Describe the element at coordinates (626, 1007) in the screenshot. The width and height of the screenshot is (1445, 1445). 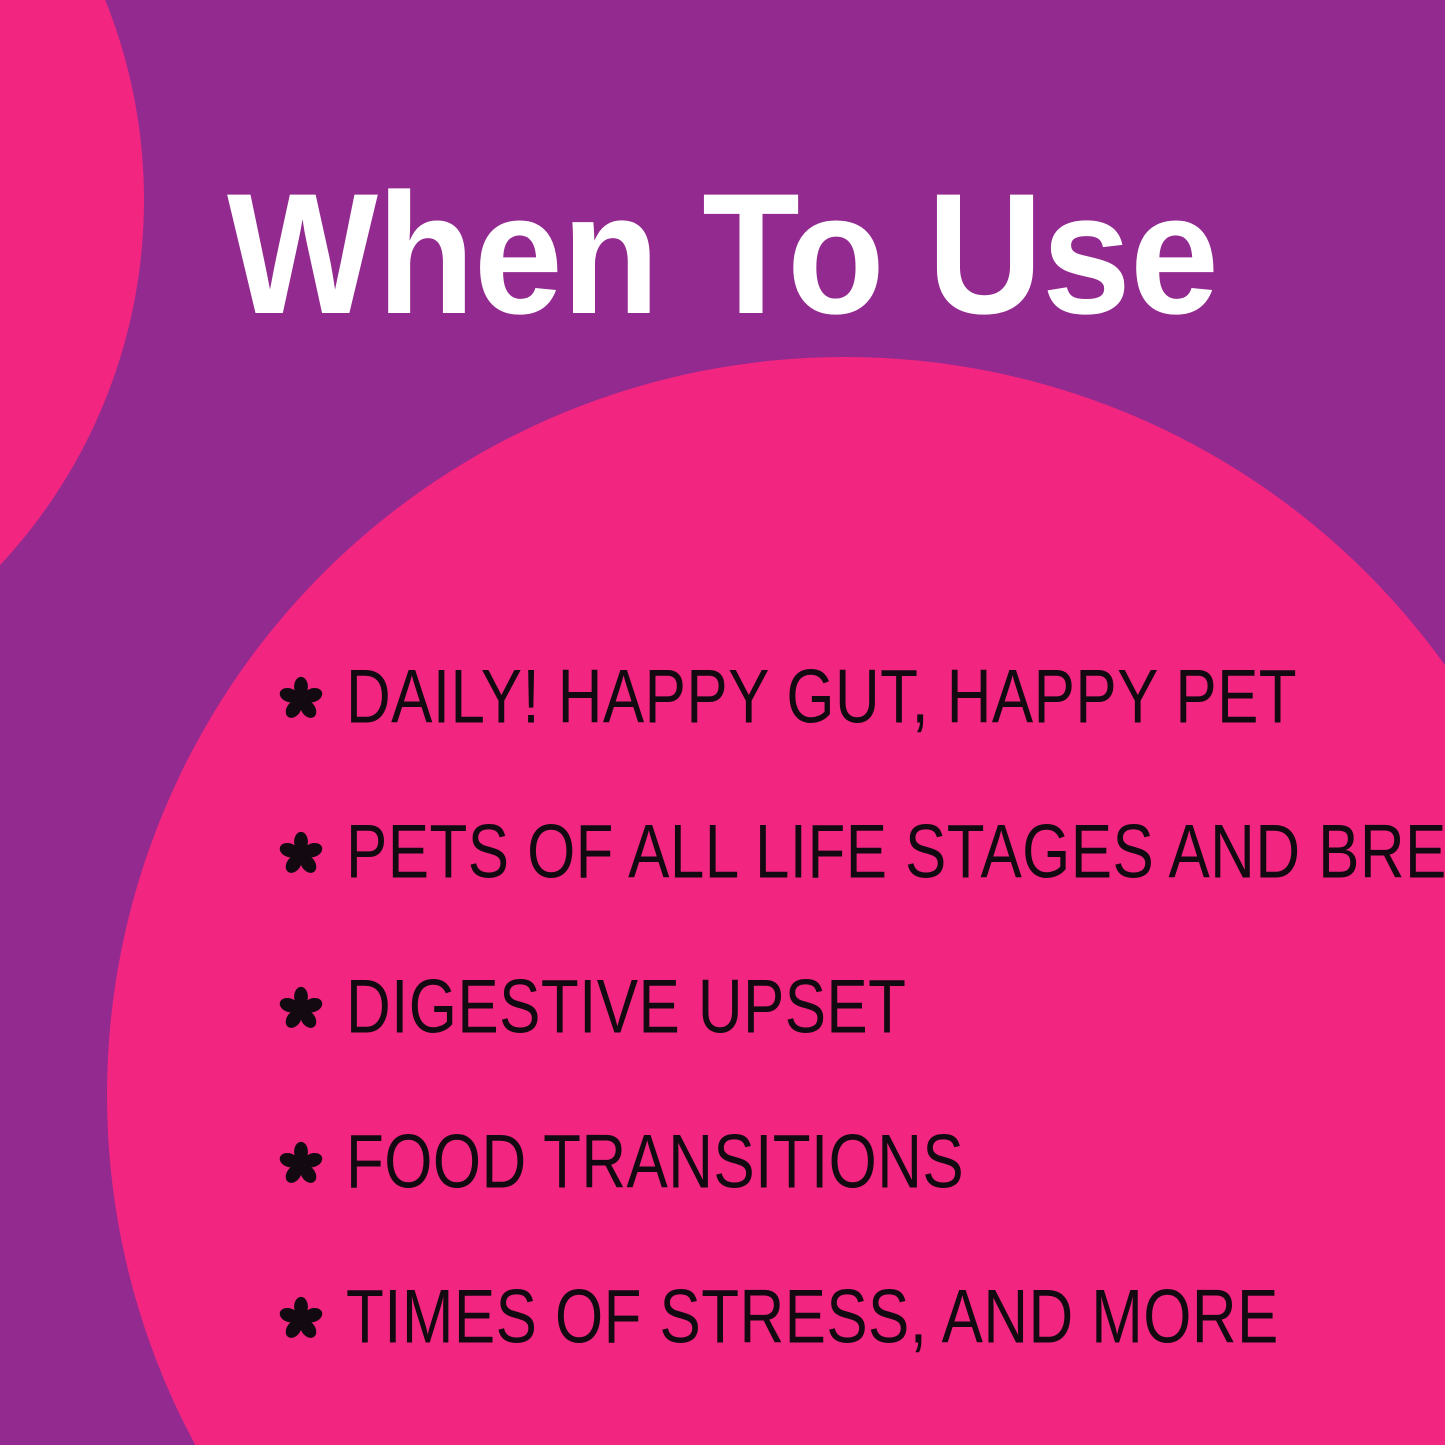
I see `list-item-label: DIGESTIVE UPSET` at that location.